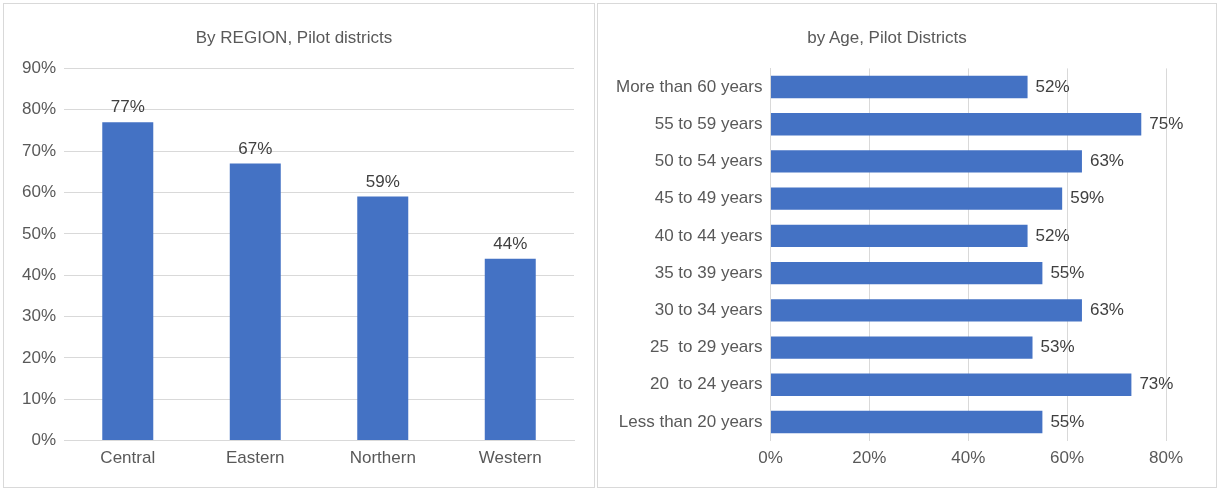 This screenshot has width=1230, height=491. I want to click on y-tick-label: 90%, so click(39, 68).